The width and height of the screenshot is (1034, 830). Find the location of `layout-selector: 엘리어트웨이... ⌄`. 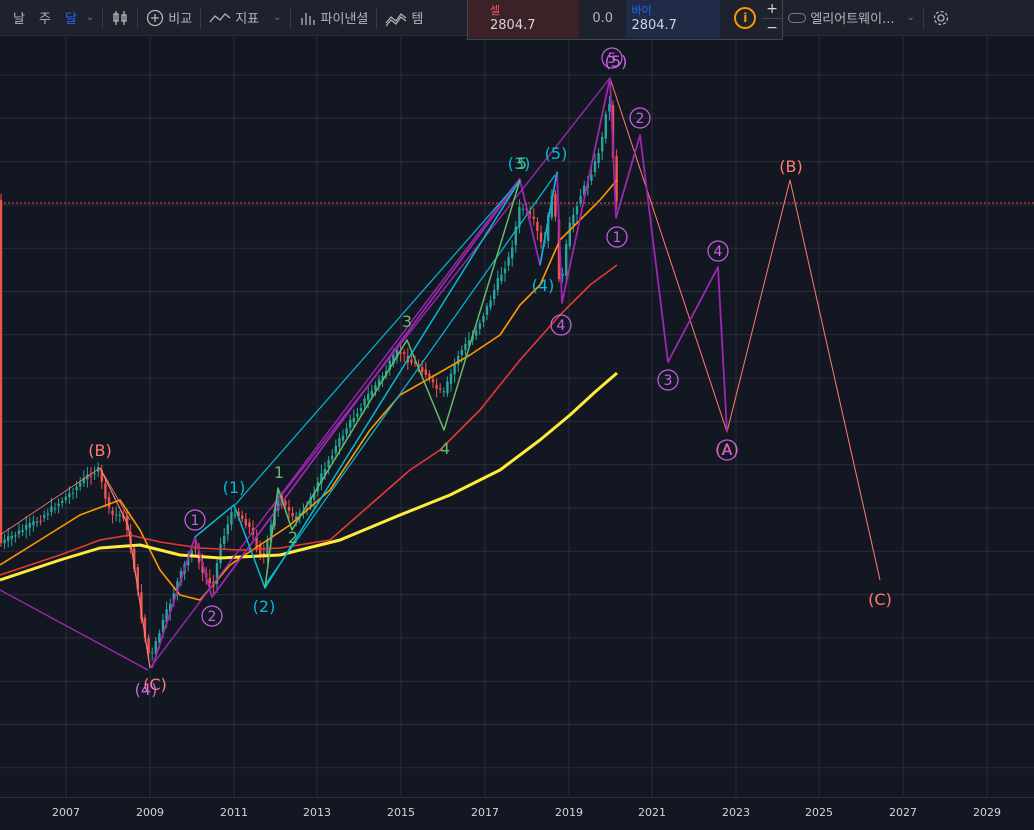

layout-selector: 엘리어트웨이... ⌄ is located at coordinates (851, 18).